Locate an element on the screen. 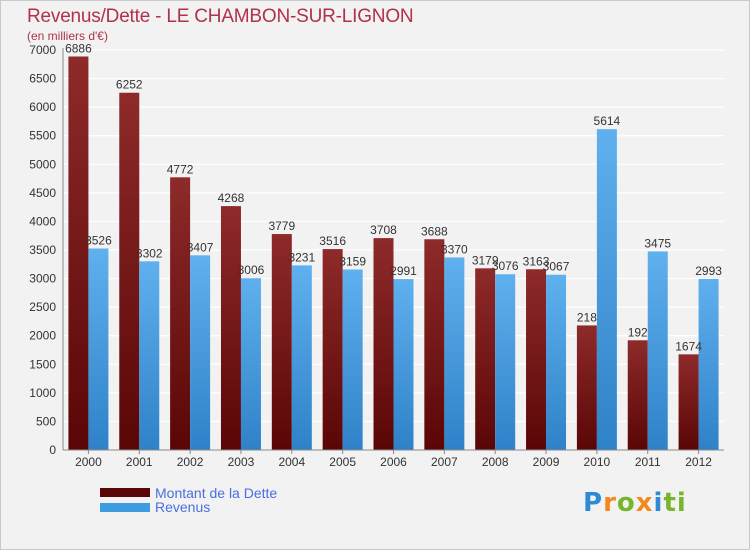  proxiti-logo: Proxiti is located at coordinates (635, 503).